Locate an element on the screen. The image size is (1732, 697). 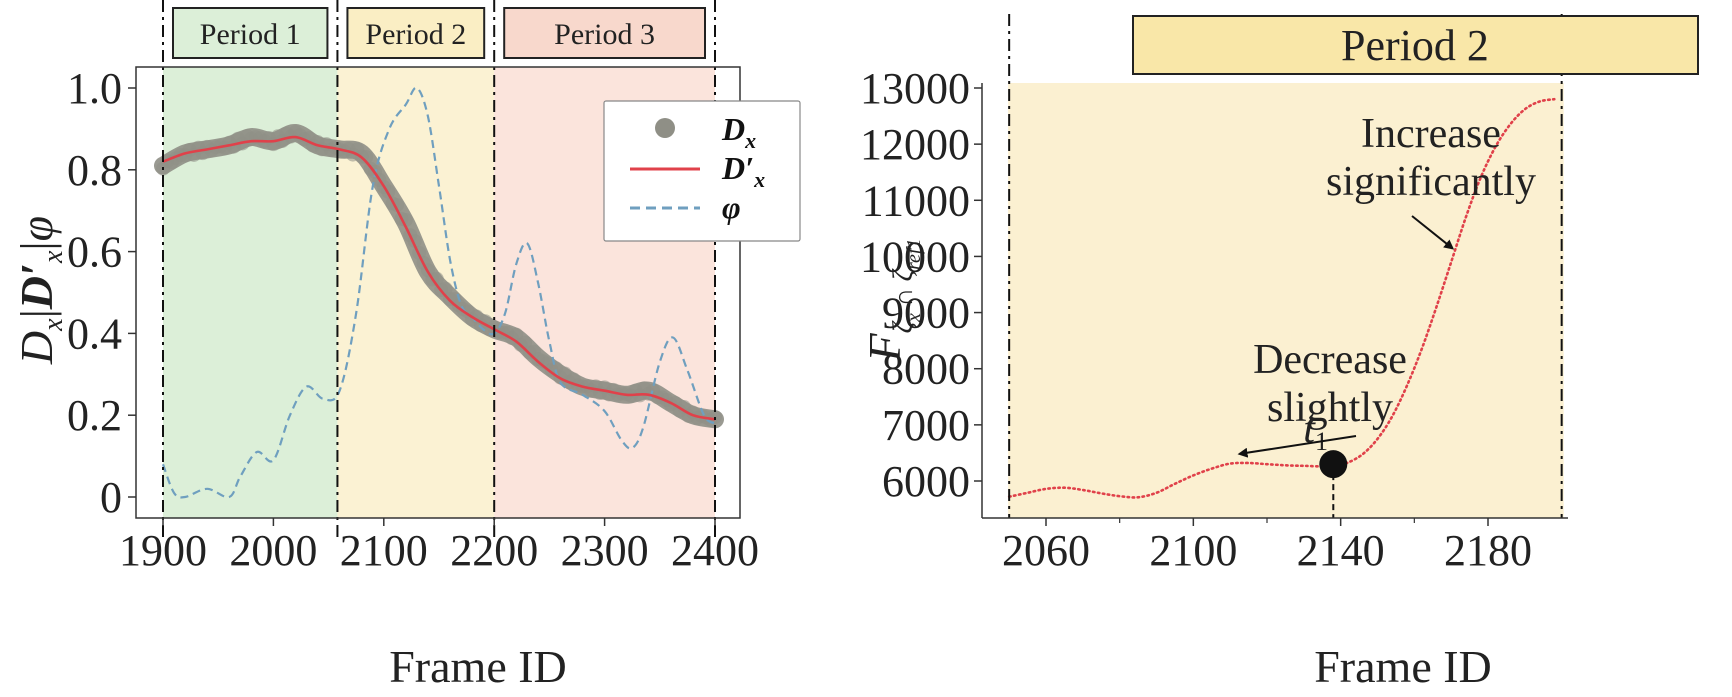
legend-label-2: D′x is located at coordinates (743, 171).